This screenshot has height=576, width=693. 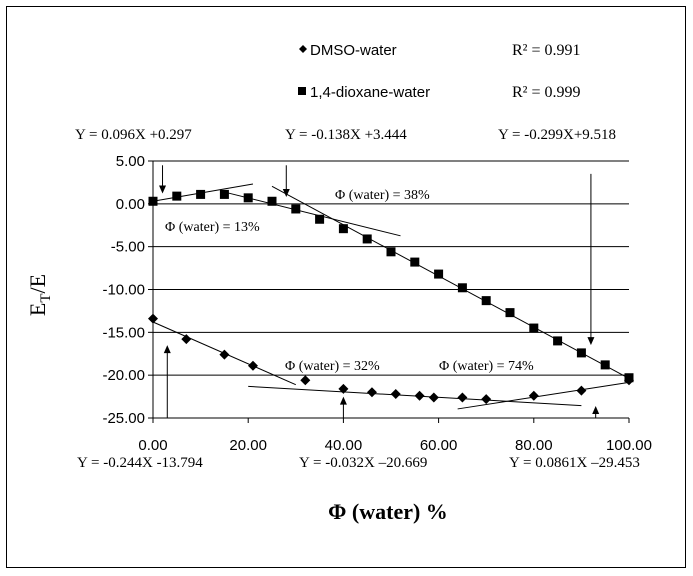 I want to click on phi-label-38: Φ (water) = 38%, so click(x=382, y=195).